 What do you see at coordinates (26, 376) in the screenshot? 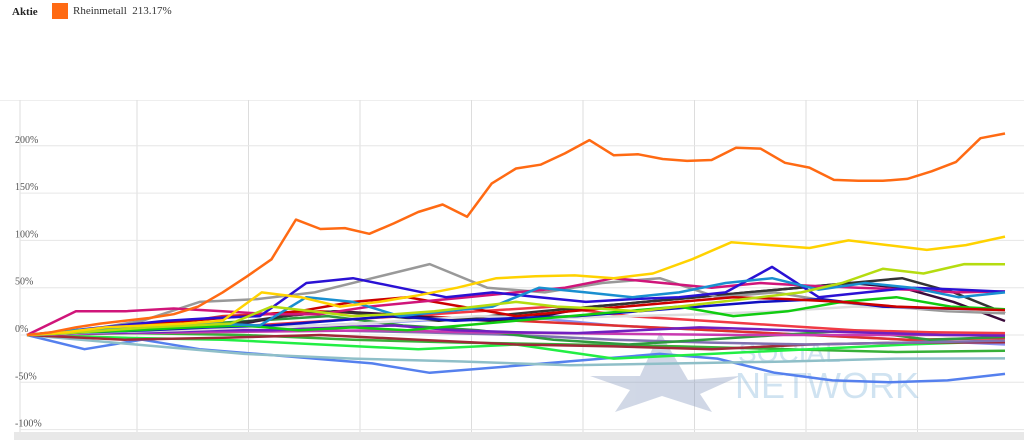
I see `y-tick-label: -50%` at bounding box center [26, 376].